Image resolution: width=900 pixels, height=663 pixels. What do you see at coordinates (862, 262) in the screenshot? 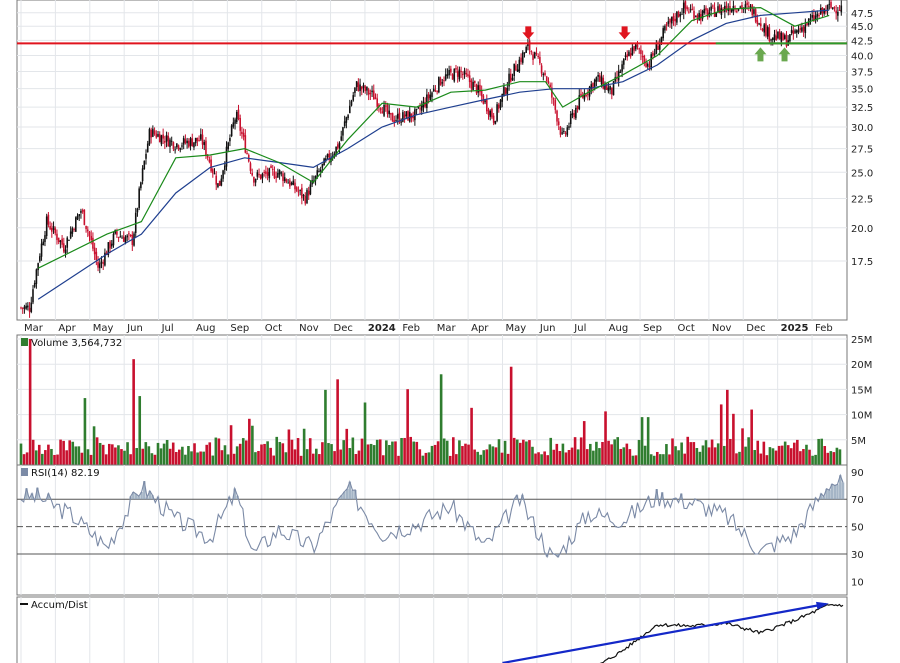
I see `price-y-tick: 17.5` at bounding box center [862, 262].